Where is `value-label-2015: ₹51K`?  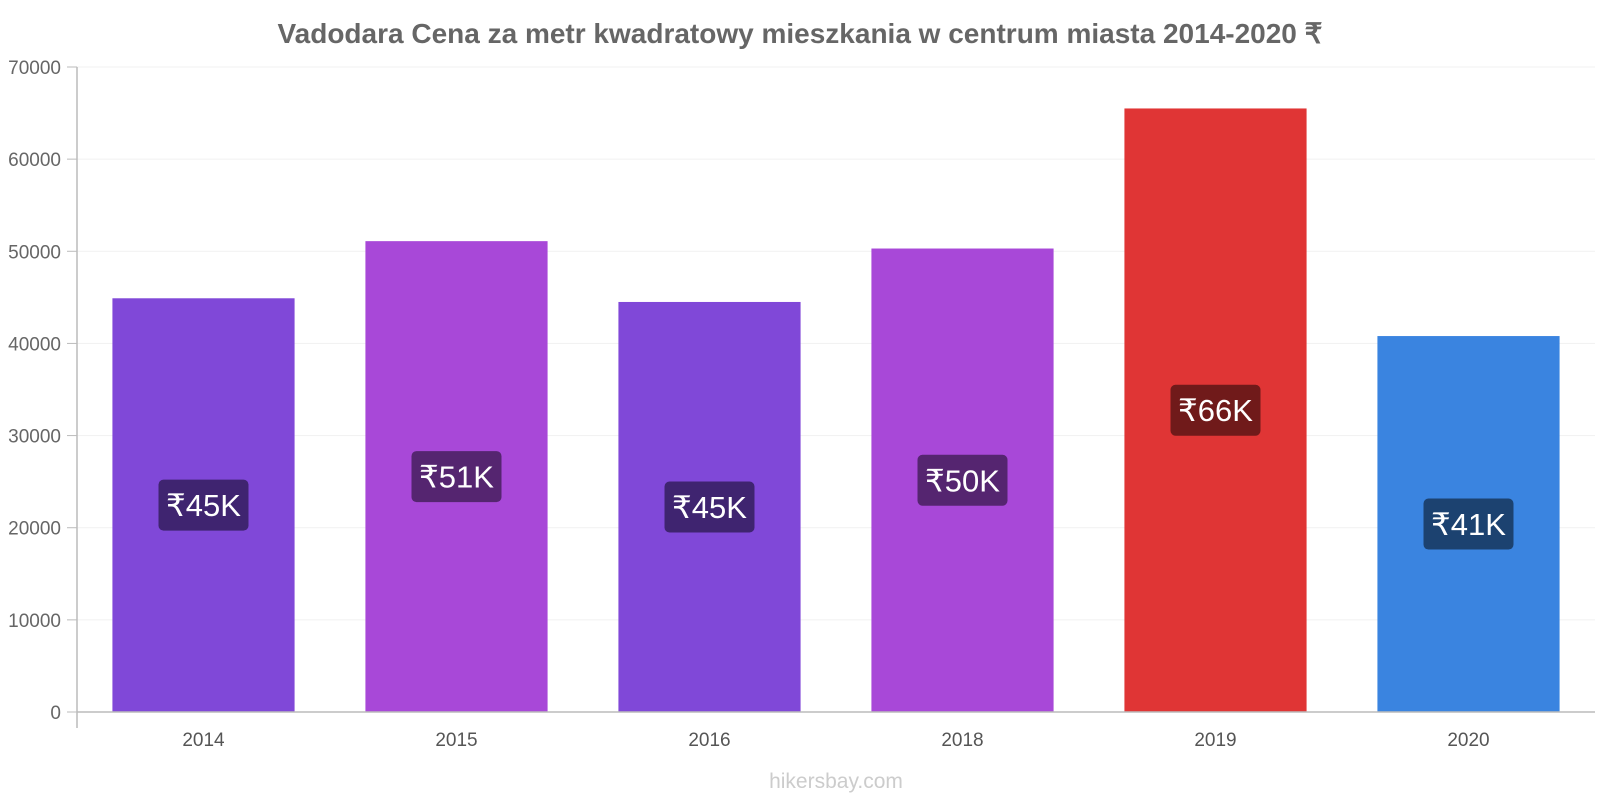 value-label-2015: ₹51K is located at coordinates (456, 477).